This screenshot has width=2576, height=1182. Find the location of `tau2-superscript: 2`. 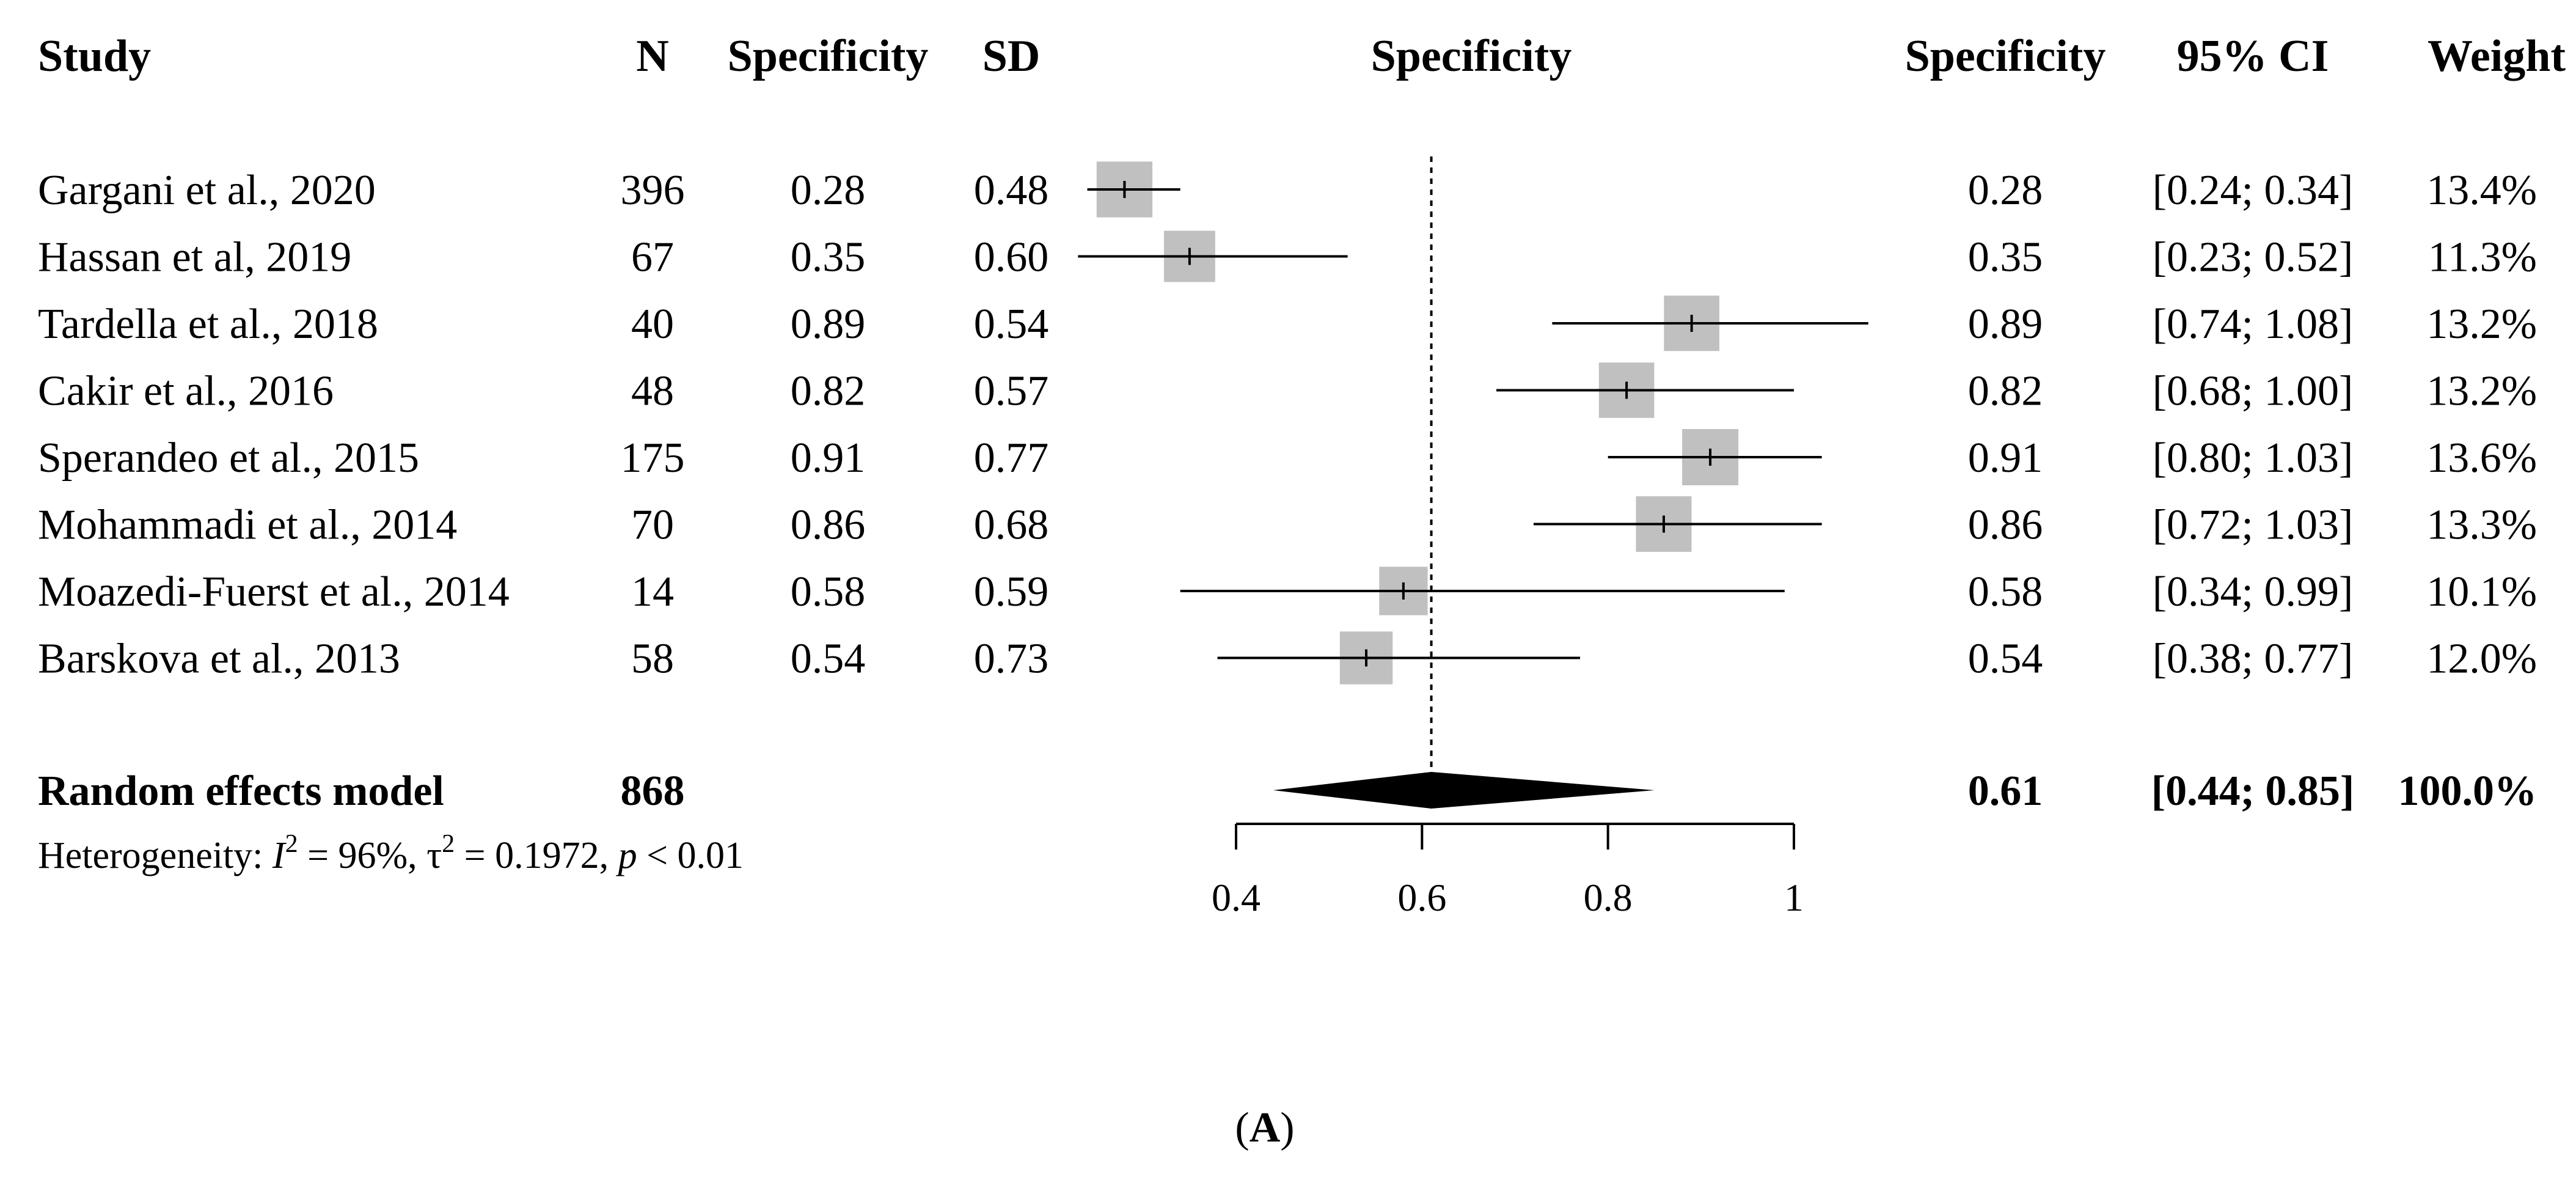

tau2-superscript: 2 is located at coordinates (448, 844).